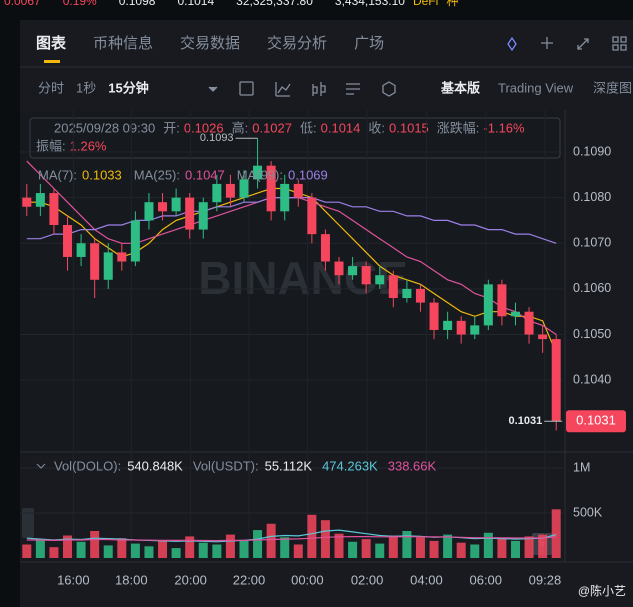 This screenshot has width=633, height=607. I want to click on ma-legend-value: 0.1033, so click(102, 174).